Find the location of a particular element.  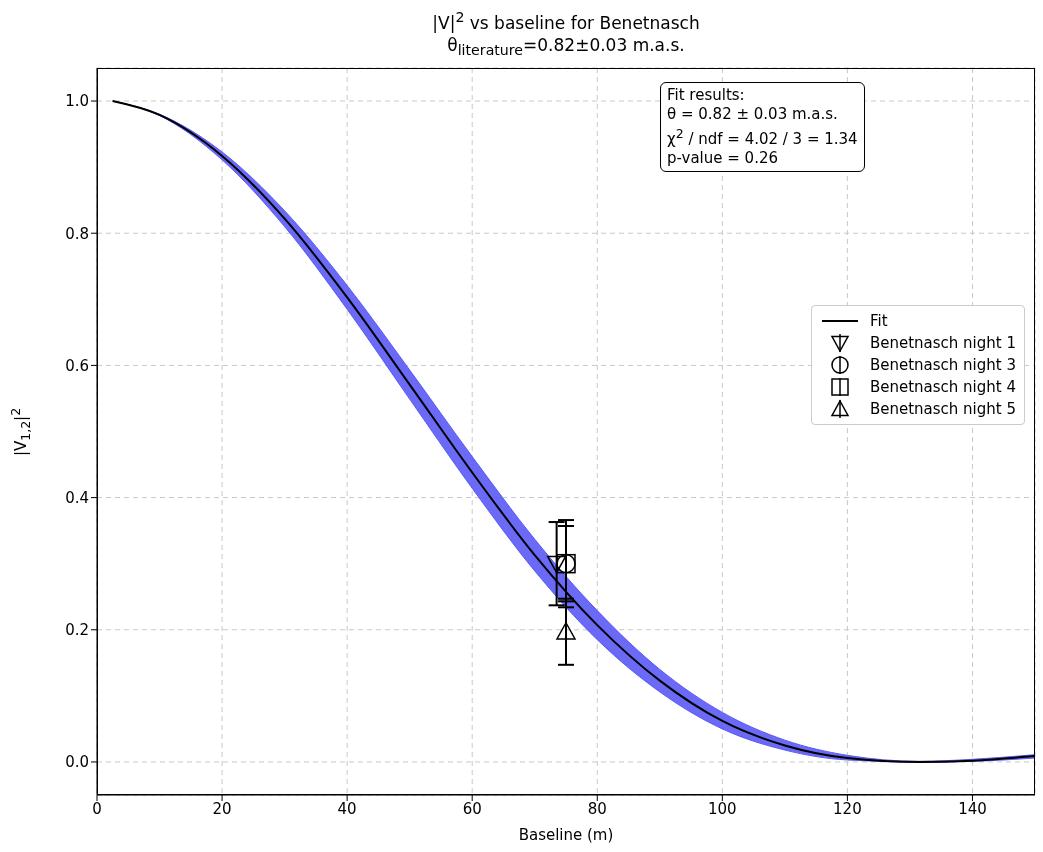

y-tick-label: 1.0 is located at coordinates (77, 101).